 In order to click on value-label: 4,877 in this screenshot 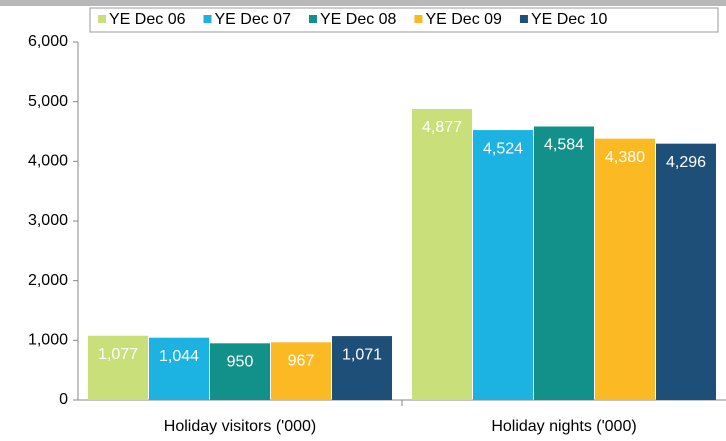, I will do `click(442, 127)`.